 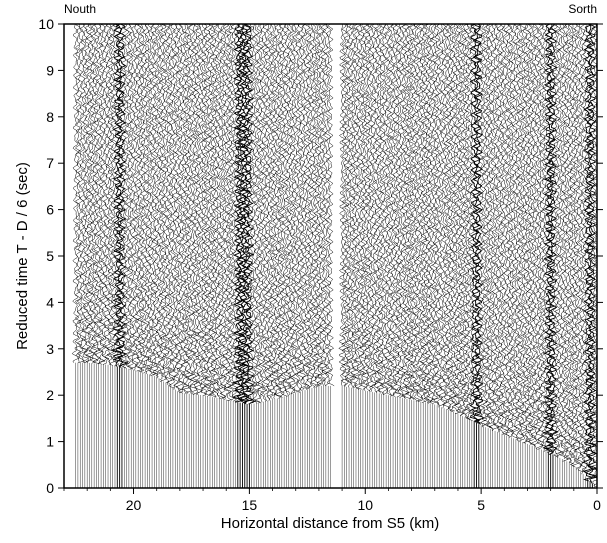 I want to click on y-tick-label: 8, so click(x=50, y=117).